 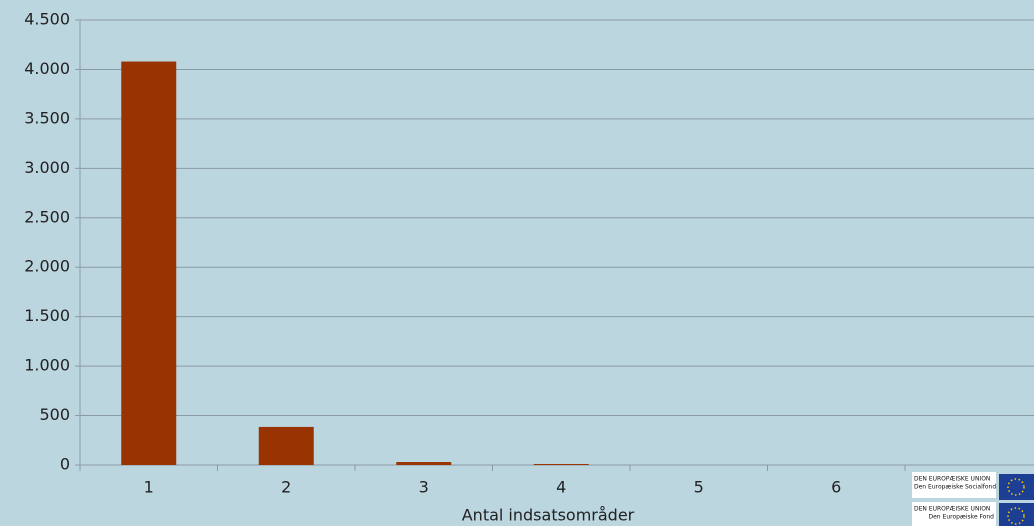 I want to click on y-tick-label: 3.000, so click(x=47, y=167).